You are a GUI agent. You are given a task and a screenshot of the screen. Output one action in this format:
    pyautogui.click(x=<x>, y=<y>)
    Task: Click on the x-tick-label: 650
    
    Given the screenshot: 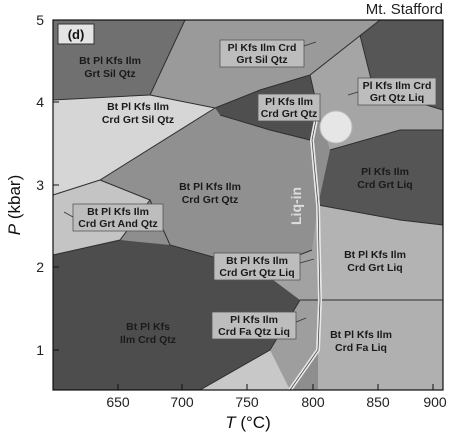 What is the action you would take?
    pyautogui.click(x=118, y=402)
    